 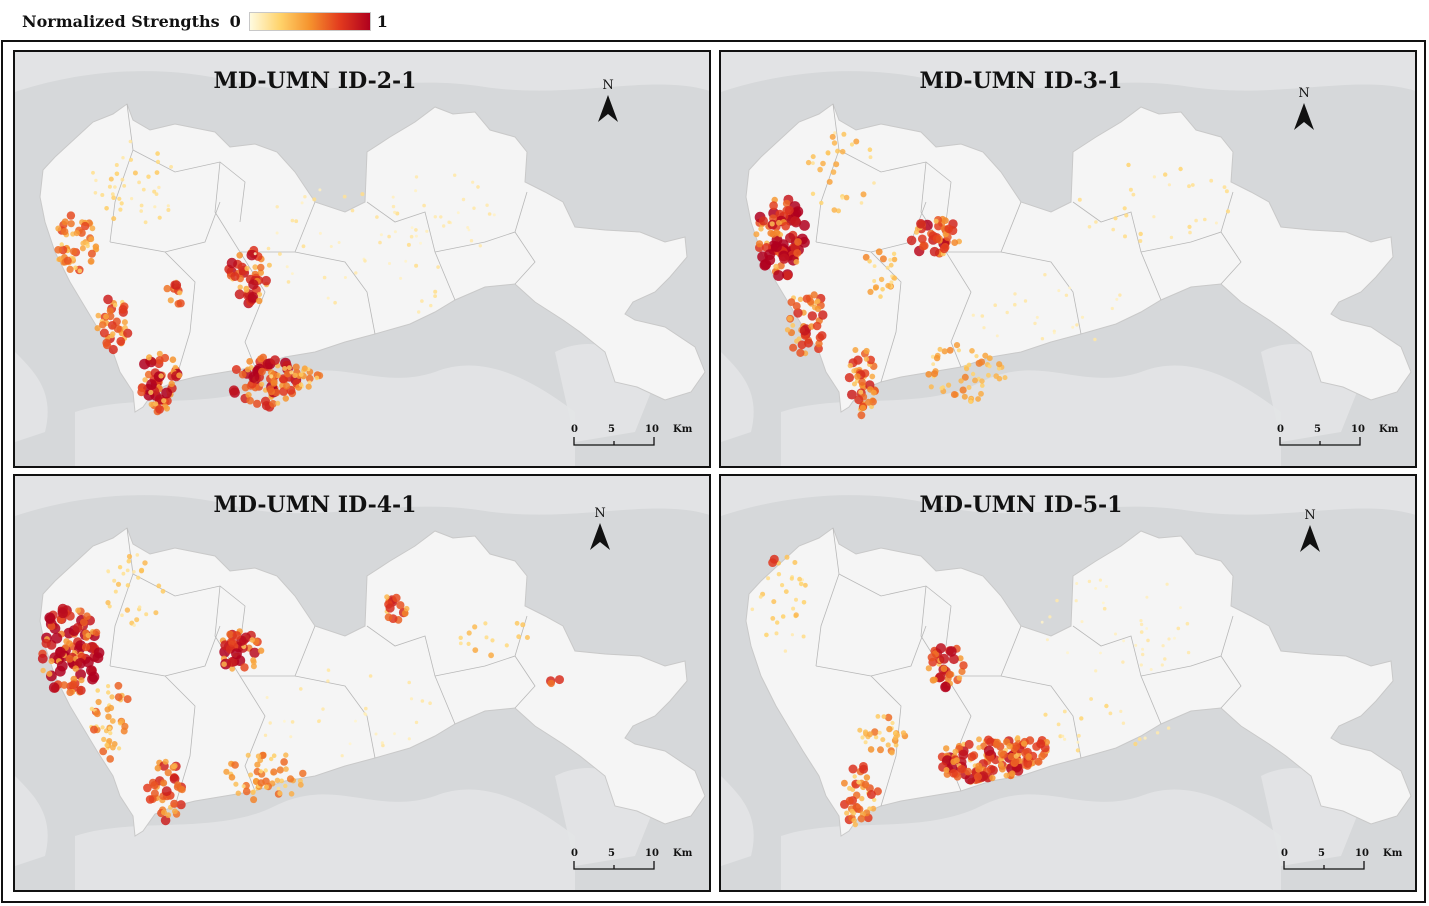 I want to click on strength-points, so click(x=300, y=689).